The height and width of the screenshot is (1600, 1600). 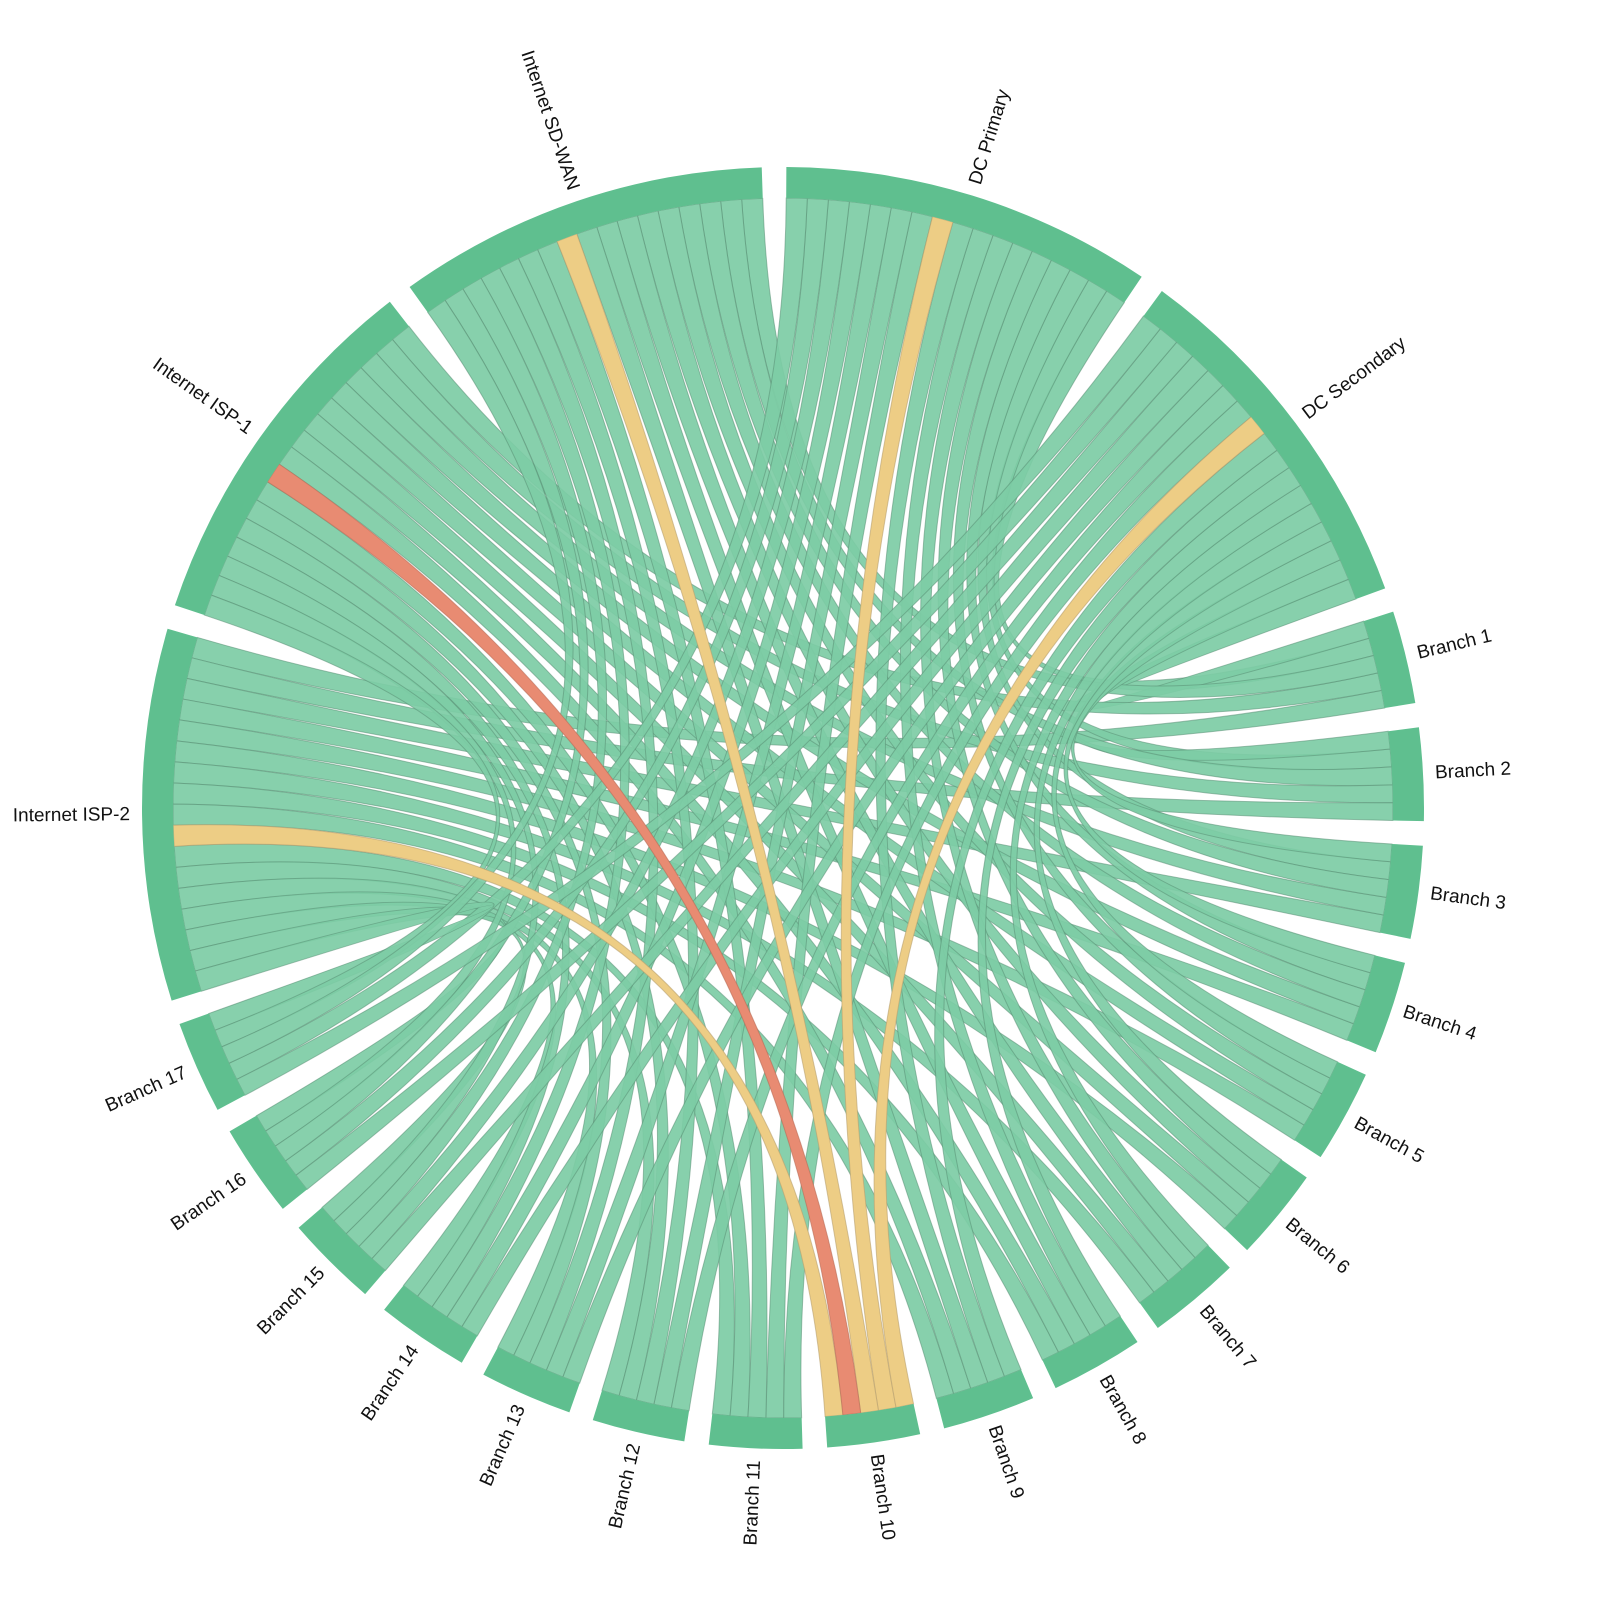 I want to click on group-label-branch-9: Branch 9, so click(x=1006, y=1462).